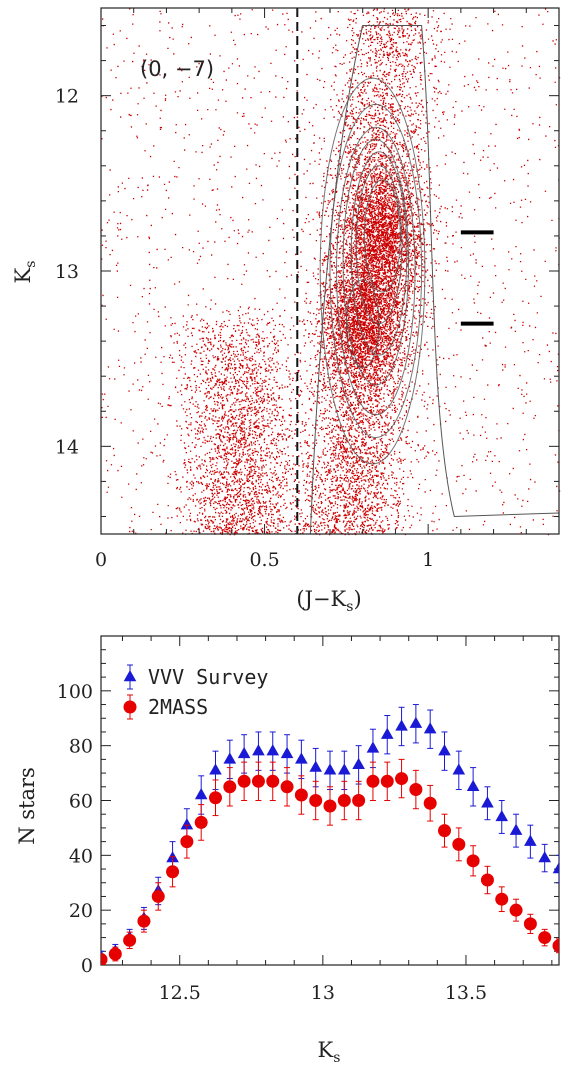 This screenshot has height=1072, width=570. I want to click on field-coordinate-label: (0, −7), so click(177, 69).